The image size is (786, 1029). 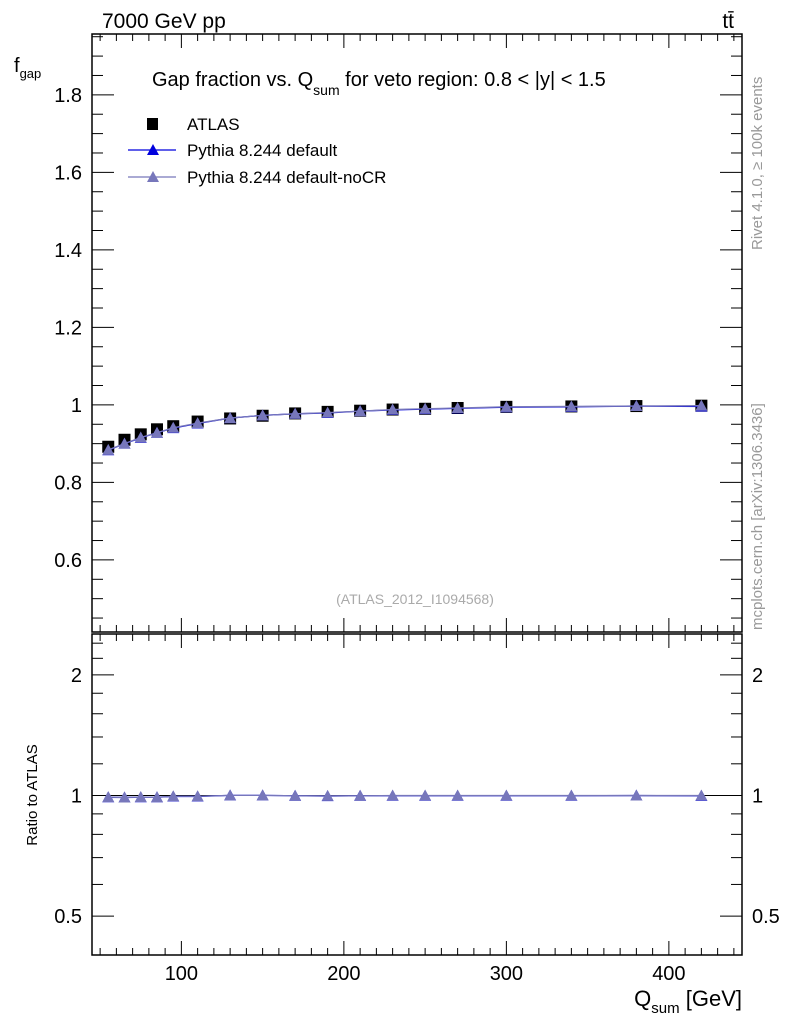 I want to click on ratio-y-tick-label-right: 1, so click(x=757, y=797).